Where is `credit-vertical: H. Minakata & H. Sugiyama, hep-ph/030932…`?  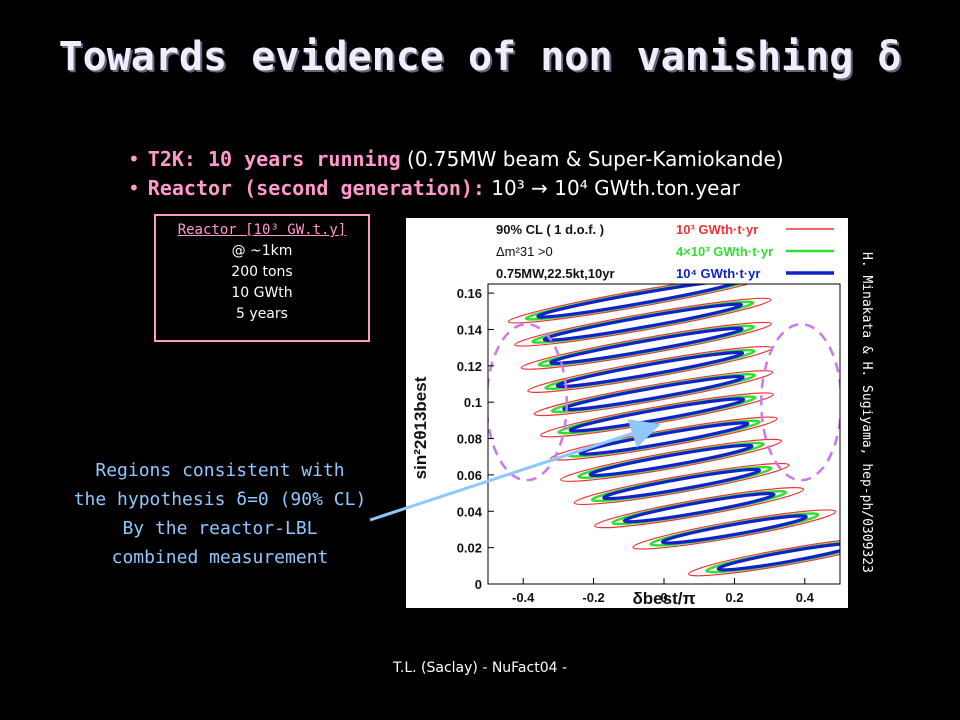
credit-vertical: H. Minakata & H. Sugiyama, hep-ph/030932… is located at coordinates (866, 427).